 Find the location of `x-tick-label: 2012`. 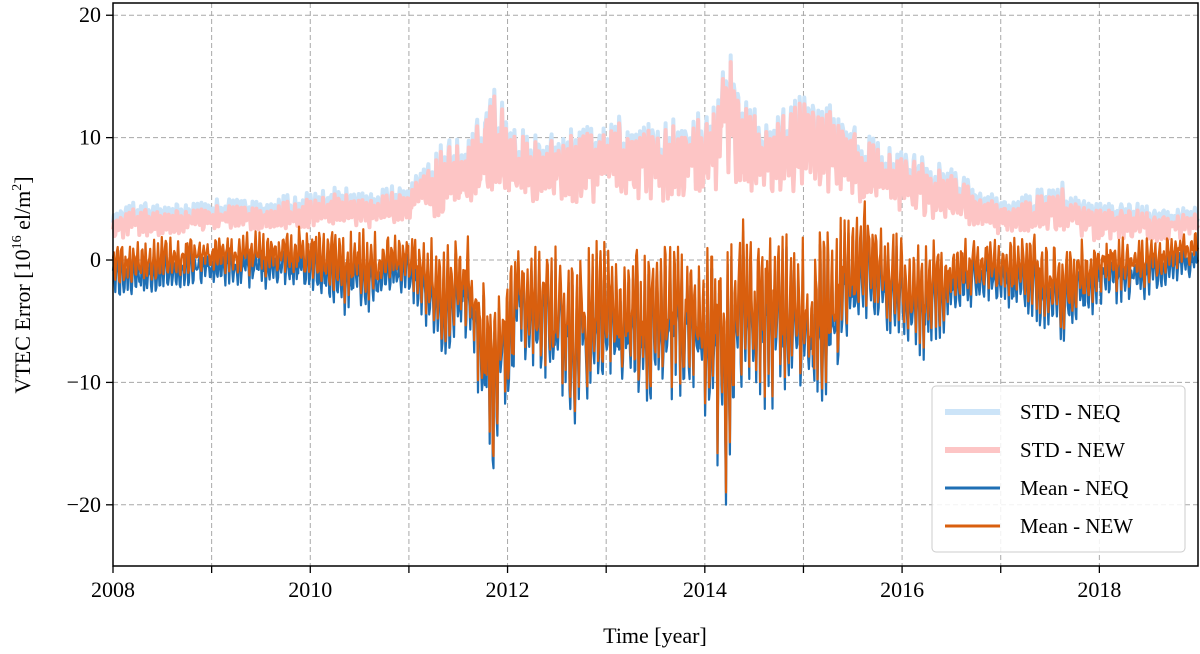

x-tick-label: 2012 is located at coordinates (508, 589).